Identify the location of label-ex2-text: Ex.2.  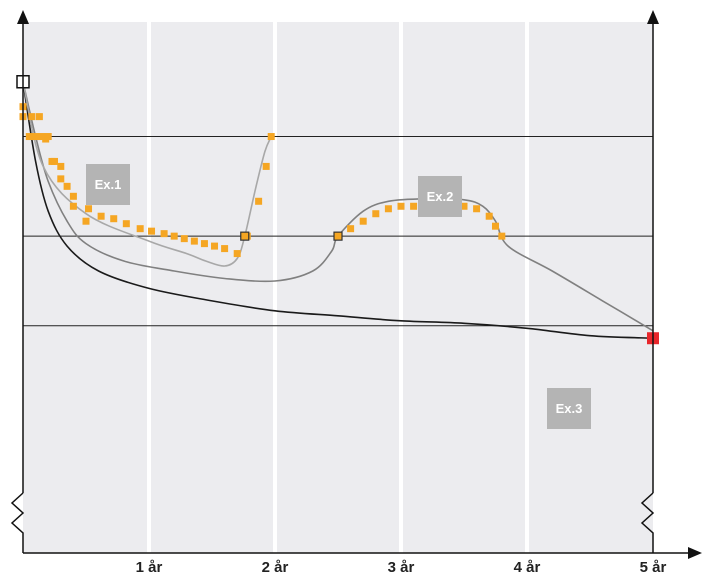
(440, 196).